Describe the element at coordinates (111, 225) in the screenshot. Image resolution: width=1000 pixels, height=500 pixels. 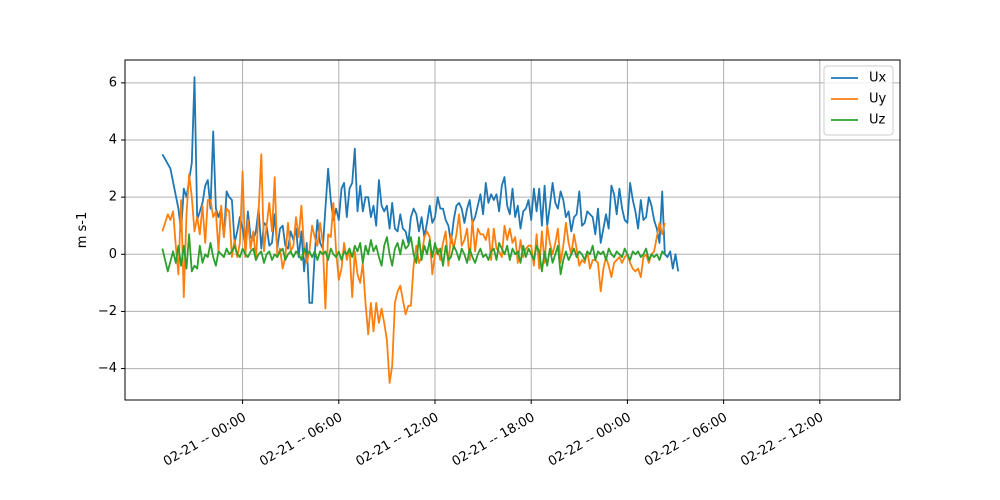
I see `y-axis: −4 −2 0 2 4 6` at that location.